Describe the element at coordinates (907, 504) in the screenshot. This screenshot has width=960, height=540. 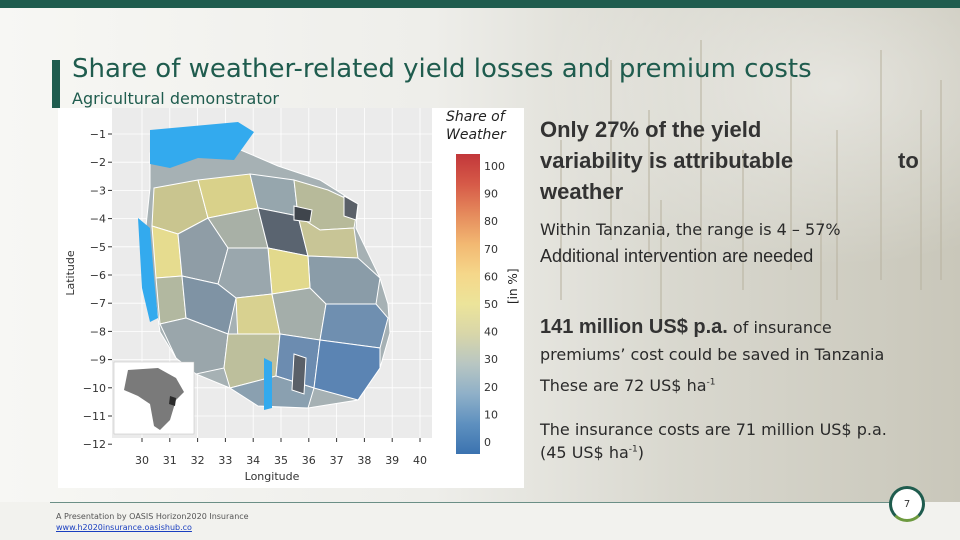
I see `page-number-badge: 7` at that location.